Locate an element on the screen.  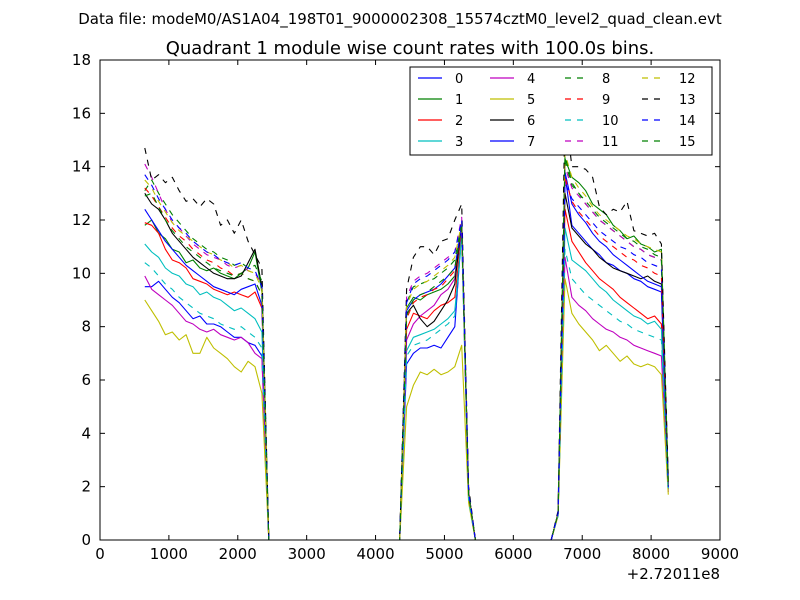
y-tick-label: 2 is located at coordinates (86, 487).